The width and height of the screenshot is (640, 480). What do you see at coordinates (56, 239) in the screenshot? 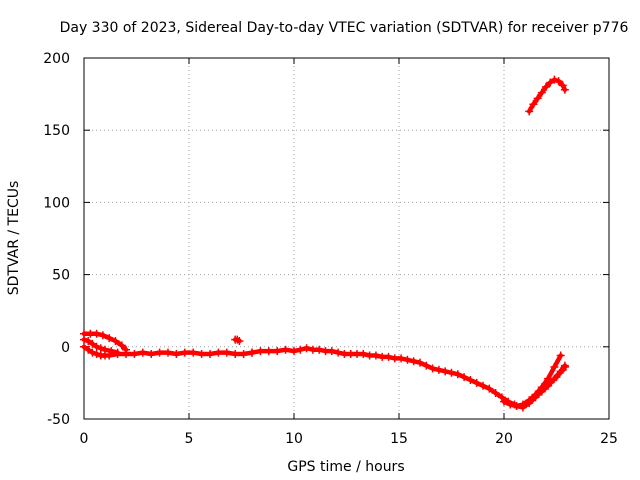
I see `y-tick-labels: -50 0 50 100 150 200` at bounding box center [56, 239].